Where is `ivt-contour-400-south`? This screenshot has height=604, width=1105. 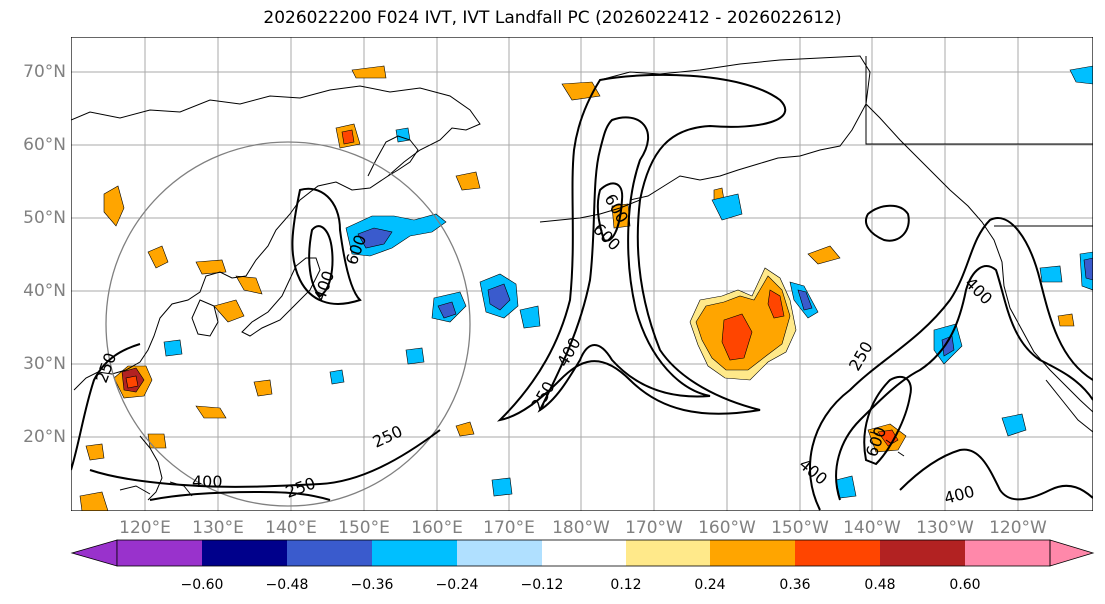 ivt-contour-400-south is located at coordinates (240, 495).